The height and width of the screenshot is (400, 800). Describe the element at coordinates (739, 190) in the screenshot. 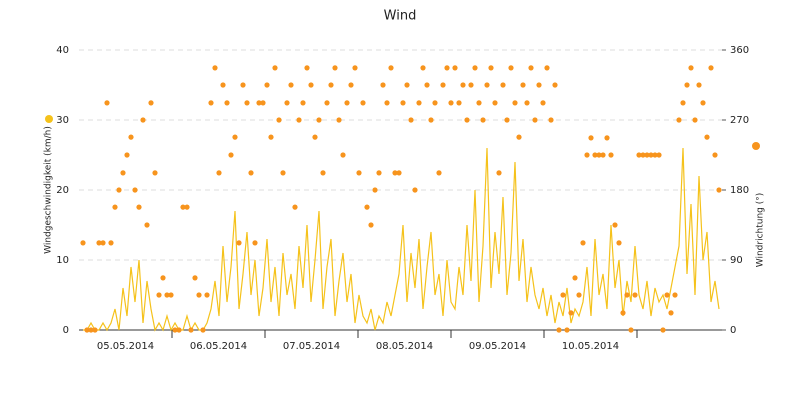

I see `y2-tick-label: 180` at that location.